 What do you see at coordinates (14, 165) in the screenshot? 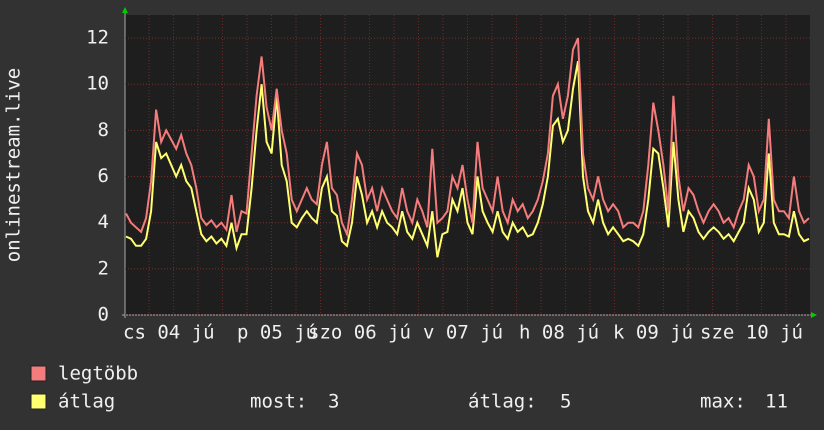
I see `y-axis-label: onlinestream.live` at bounding box center [14, 165].